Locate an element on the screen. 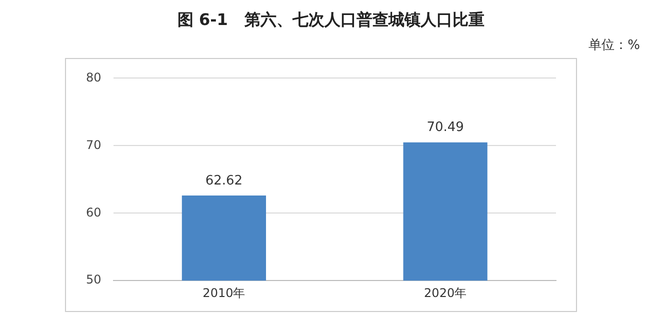 The image size is (662, 325). y-tick-label: 60 is located at coordinates (94, 212).